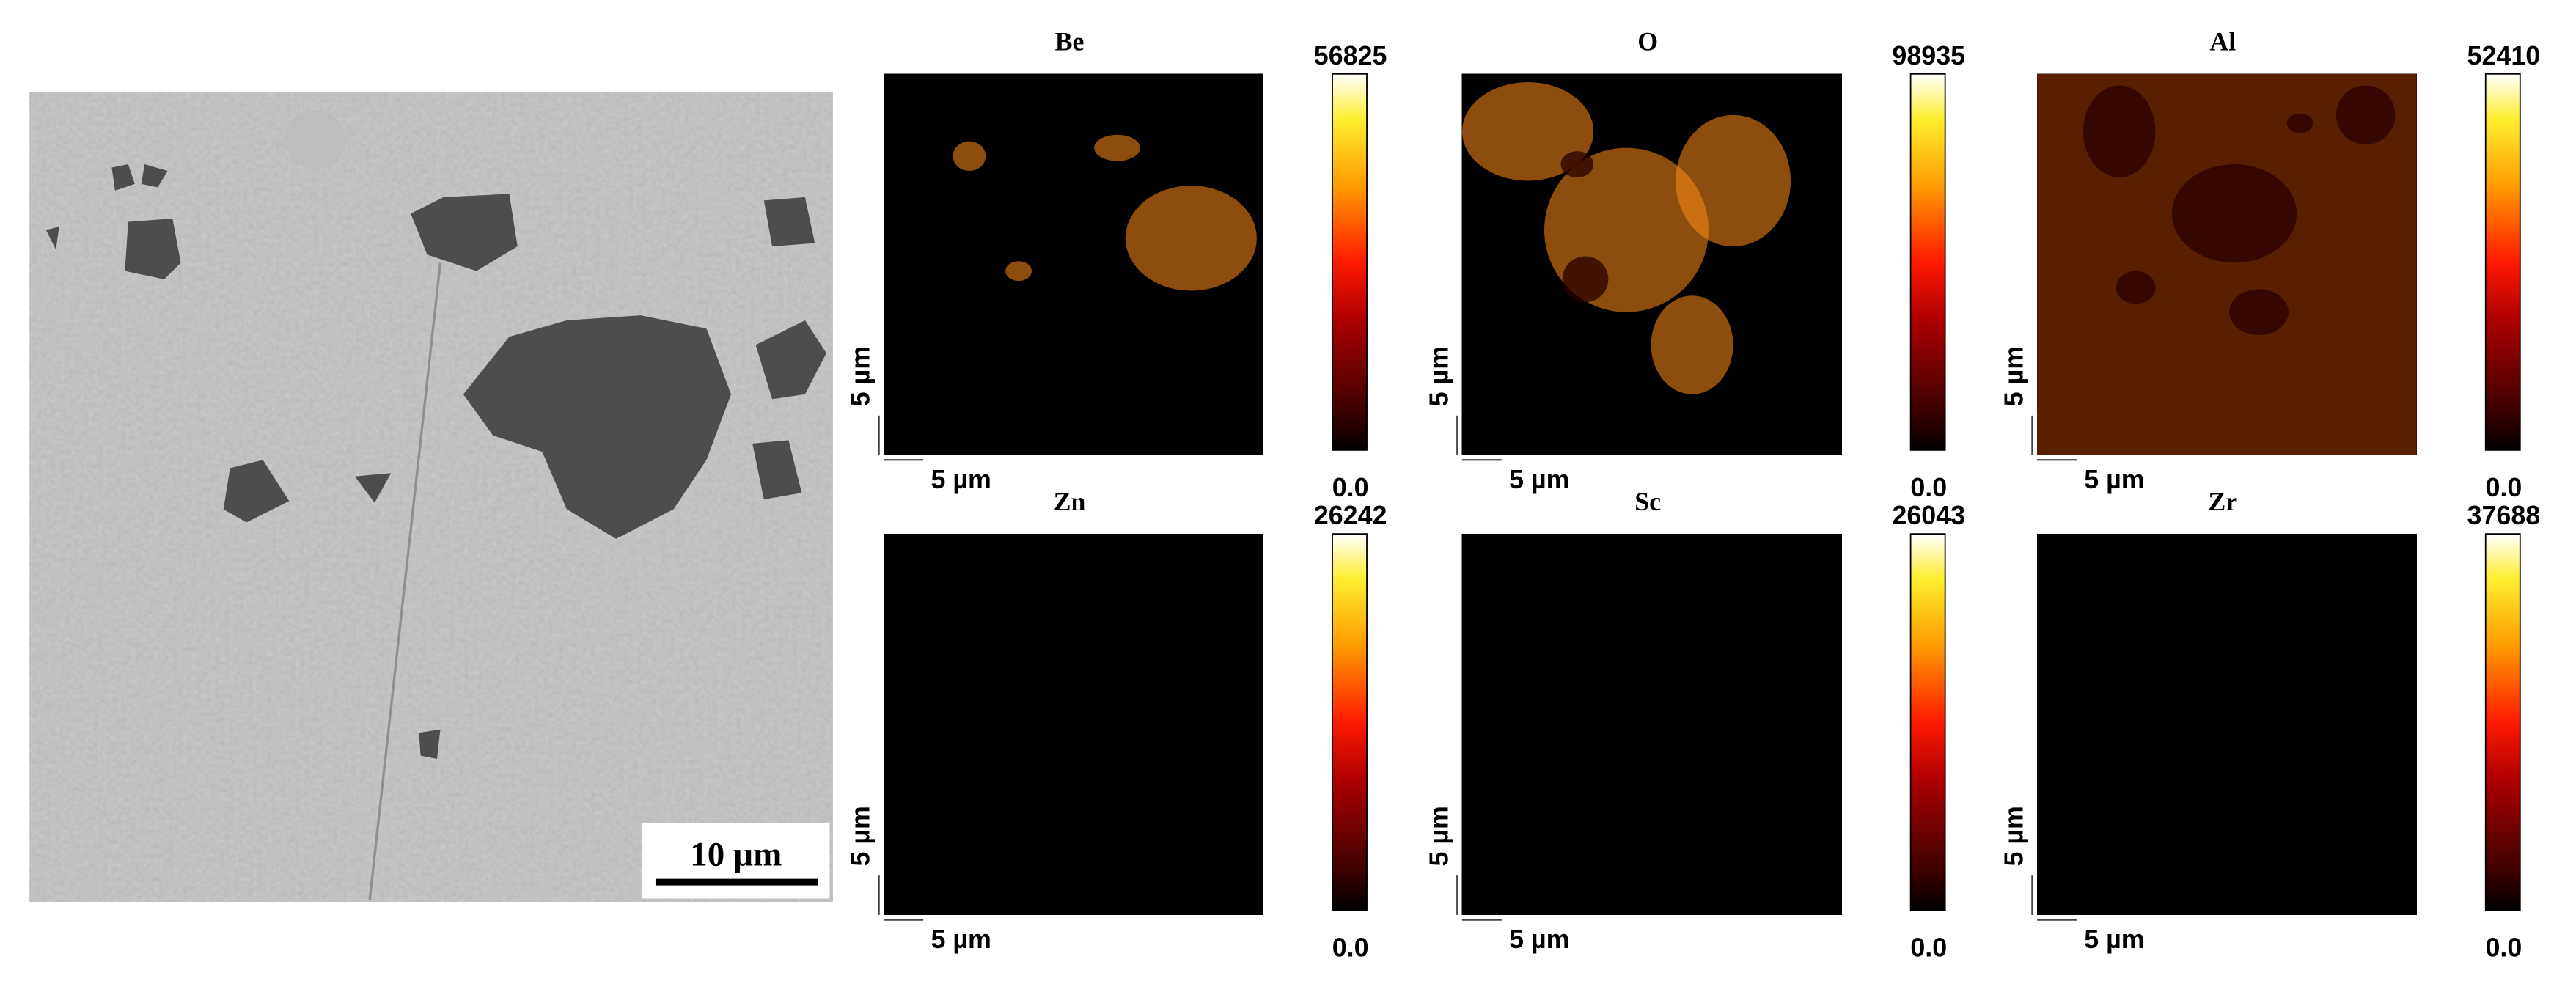 The width and height of the screenshot is (2576, 995). What do you see at coordinates (2222, 501) in the screenshot?
I see `element-title: Zr` at bounding box center [2222, 501].